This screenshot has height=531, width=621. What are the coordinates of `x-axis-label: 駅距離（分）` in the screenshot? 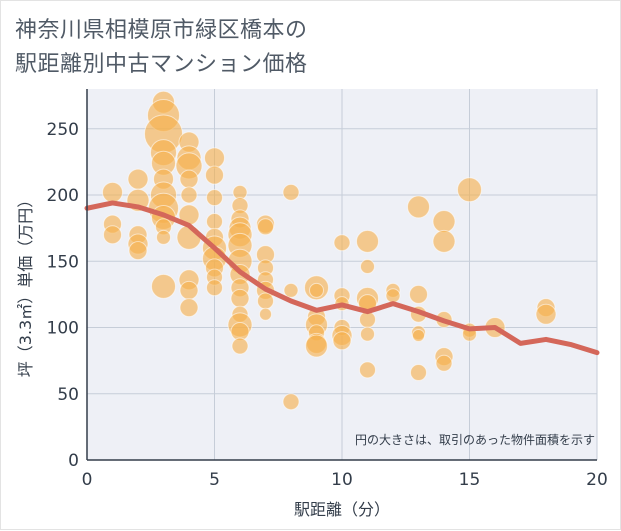 It's located at (342, 509).